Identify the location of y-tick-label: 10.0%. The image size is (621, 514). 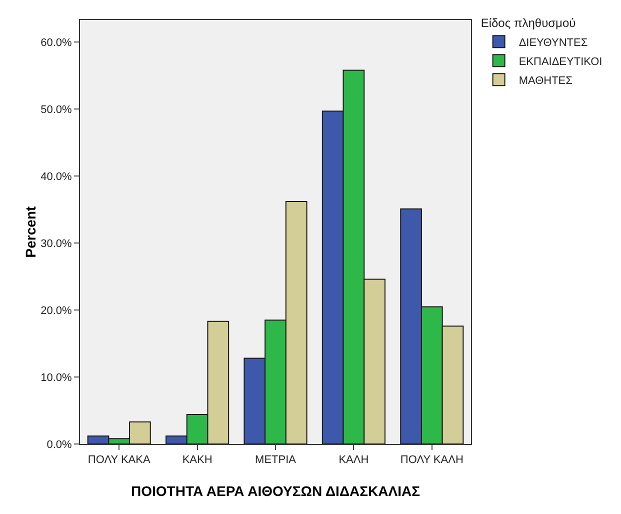
(56, 378).